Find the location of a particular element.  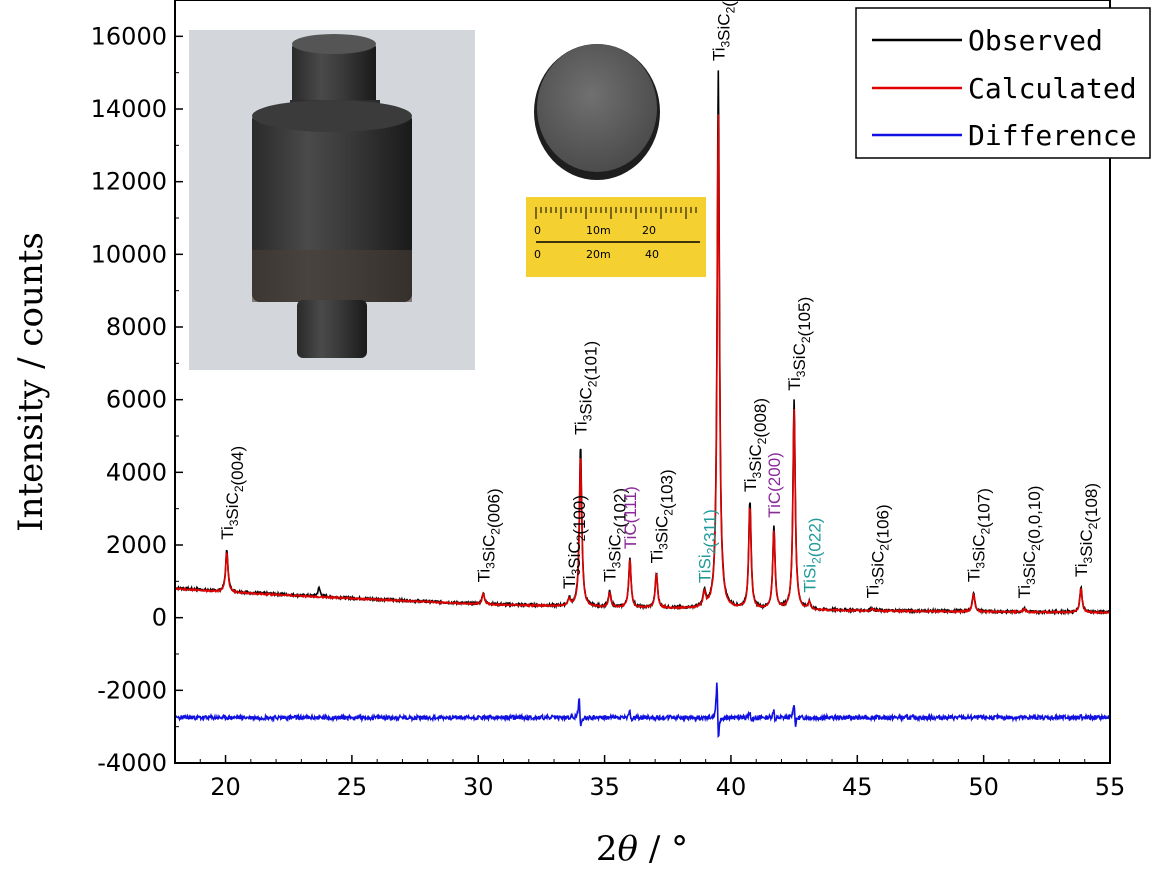

peak-label-part: (102) is located at coordinates (620, 508).